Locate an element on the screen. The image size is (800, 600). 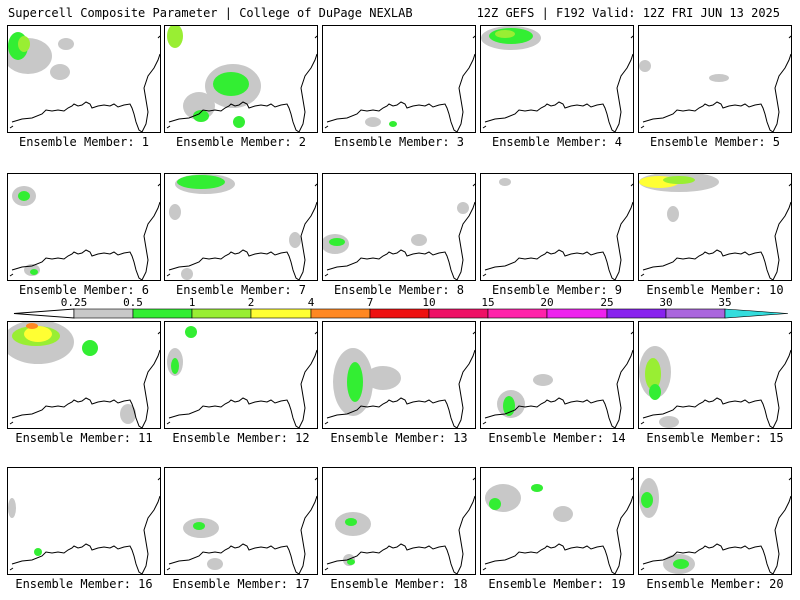
ensemble-member-label: Ensemble Member: 20 is located at coordinates (715, 584).